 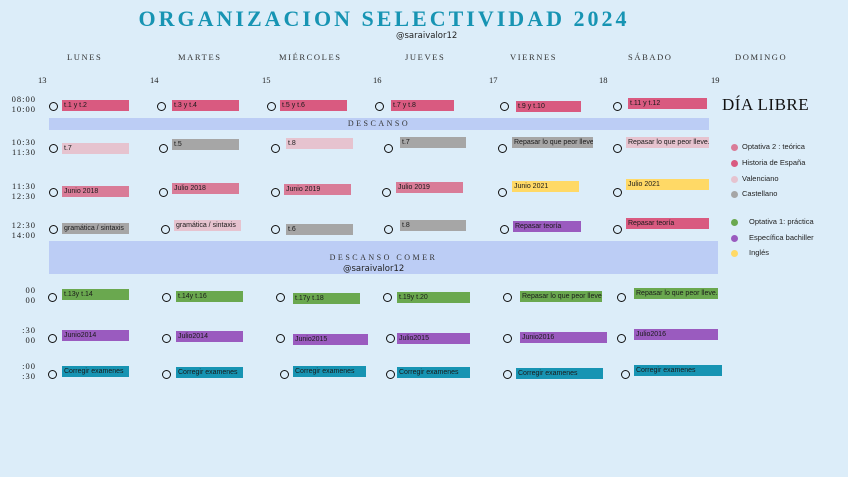 I want to click on task-label: t.5 y t.6, so click(x=313, y=105).